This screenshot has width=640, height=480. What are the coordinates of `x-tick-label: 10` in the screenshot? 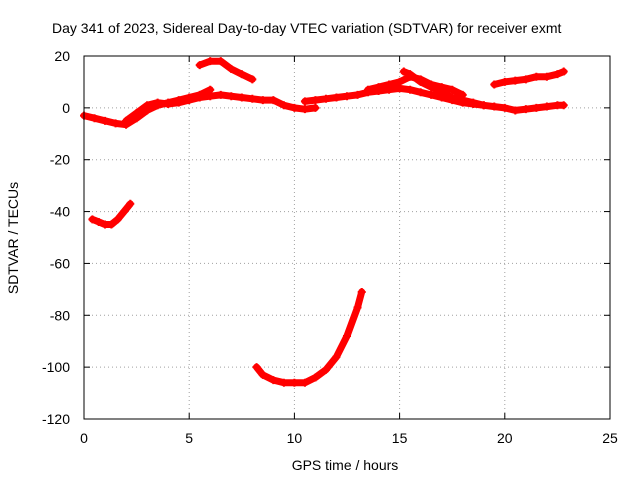 It's located at (295, 438).